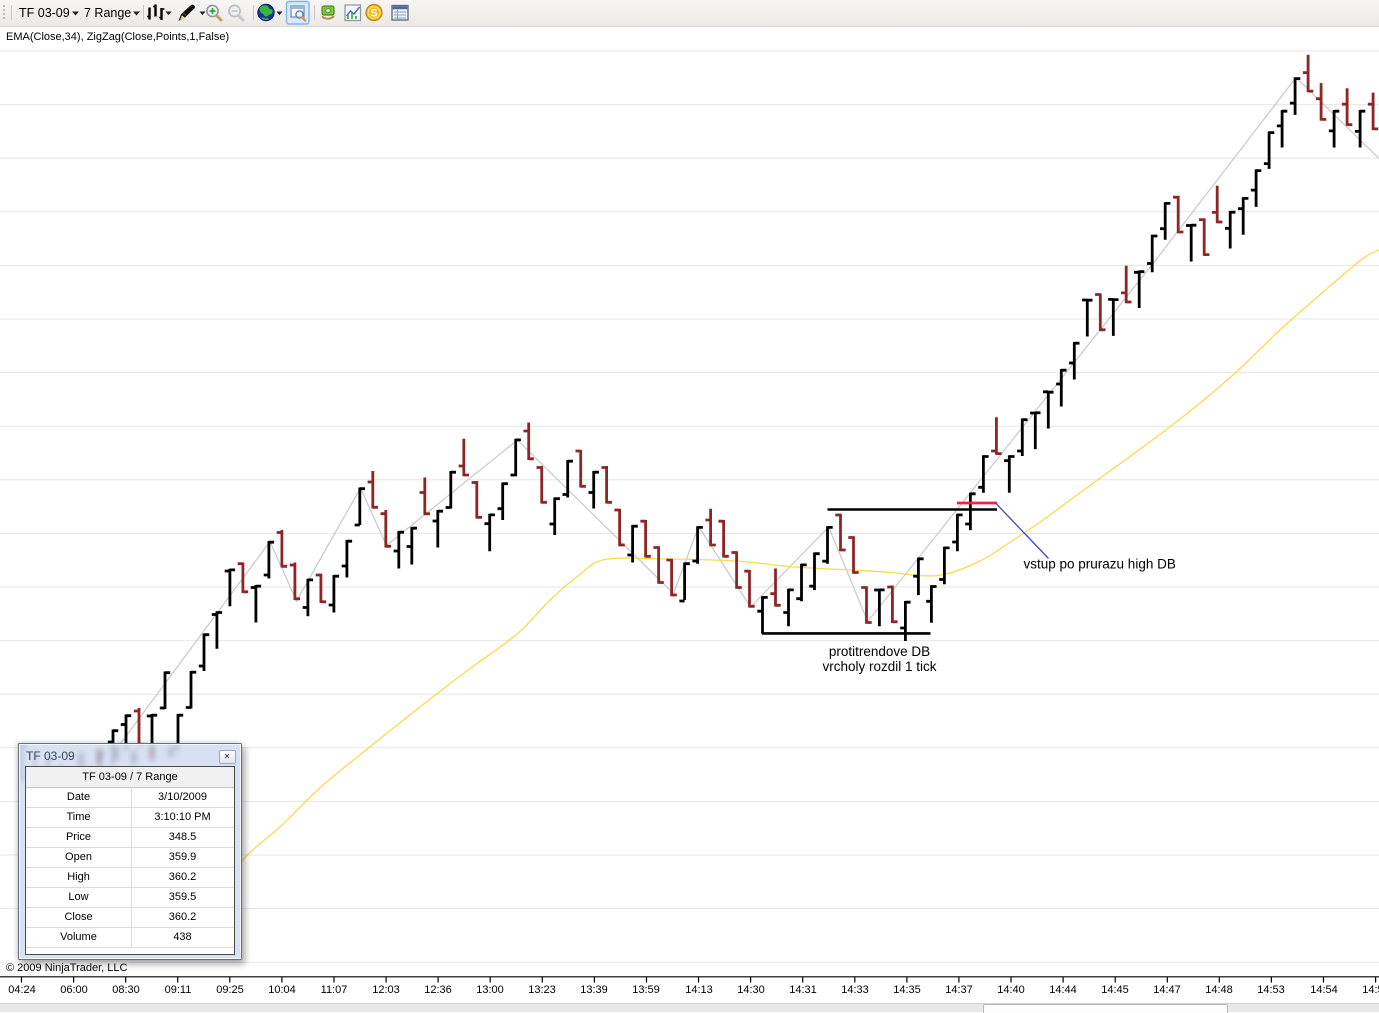 The image size is (1379, 1013). I want to click on svg-text: vstup po prurazu high DB, so click(1100, 564).